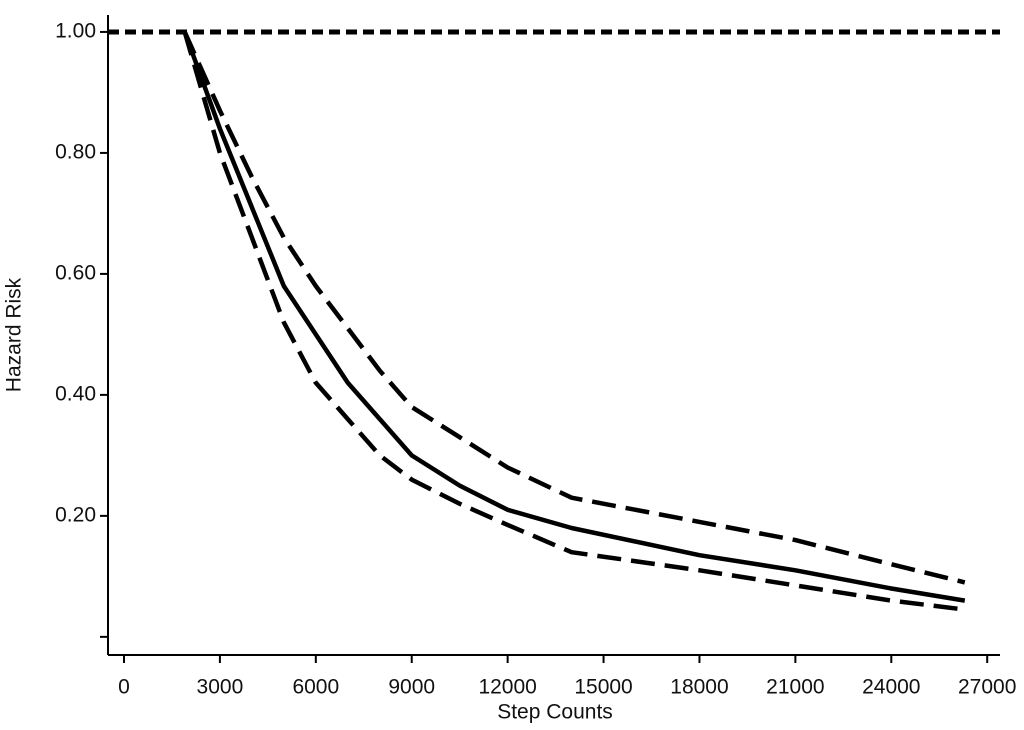  Describe the element at coordinates (75, 514) in the screenshot. I see `y-tick-label: 0.20` at that location.